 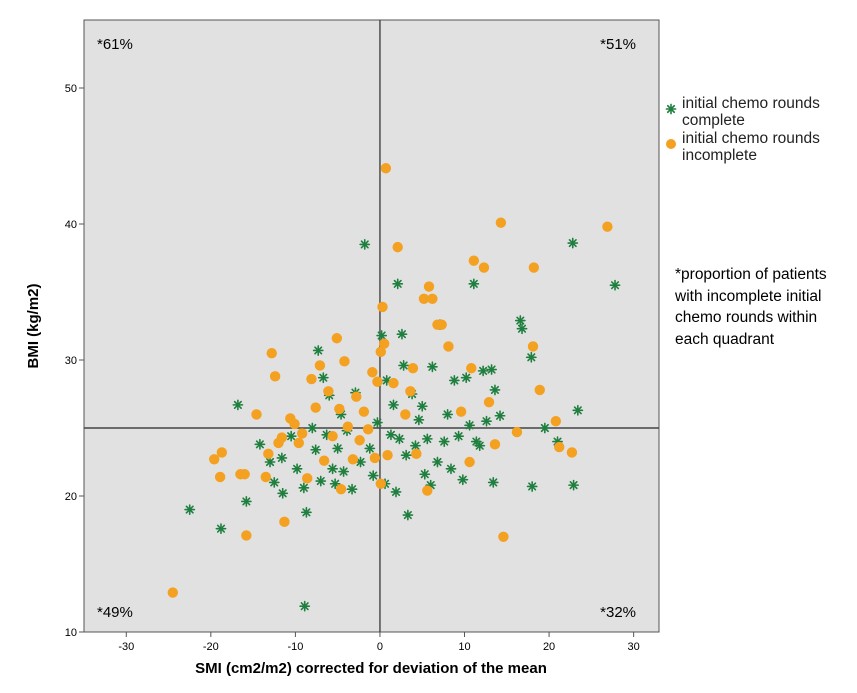 What do you see at coordinates (71, 89) in the screenshot?
I see `y-tick-label: 50` at bounding box center [71, 89].